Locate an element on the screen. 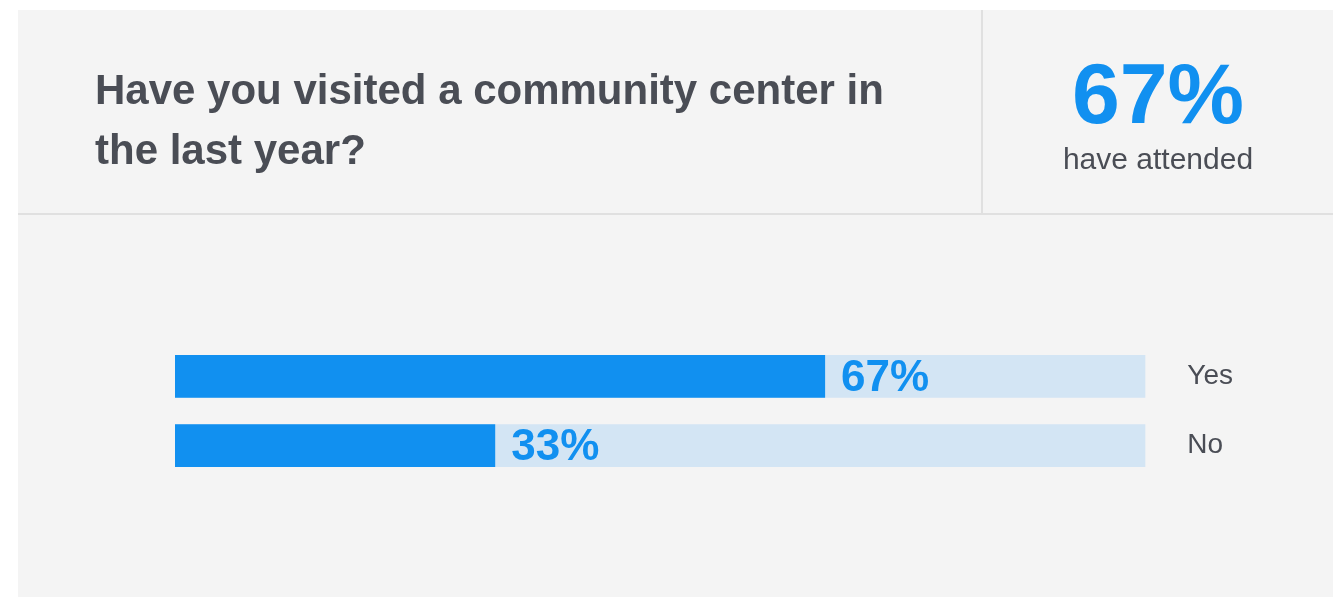 The height and width of the screenshot is (597, 1333). text: 67% is located at coordinates (1158, 93).